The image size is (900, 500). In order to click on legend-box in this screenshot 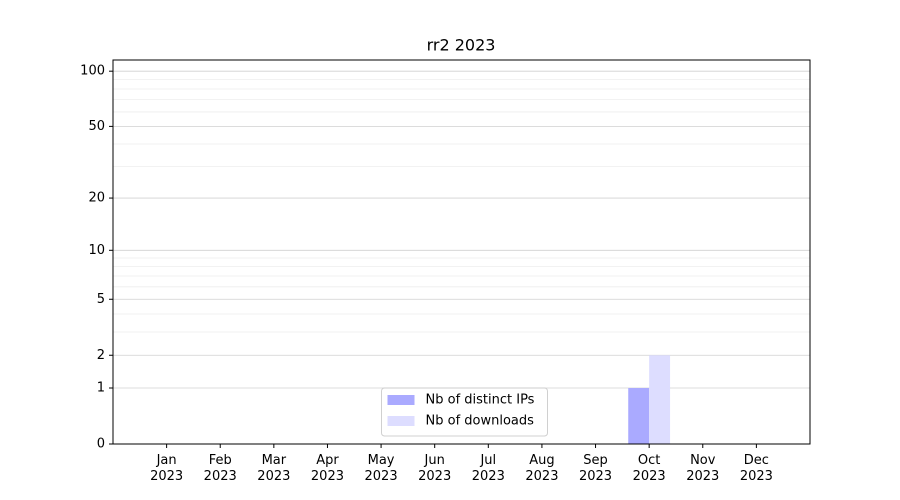, I will do `click(464, 412)`.